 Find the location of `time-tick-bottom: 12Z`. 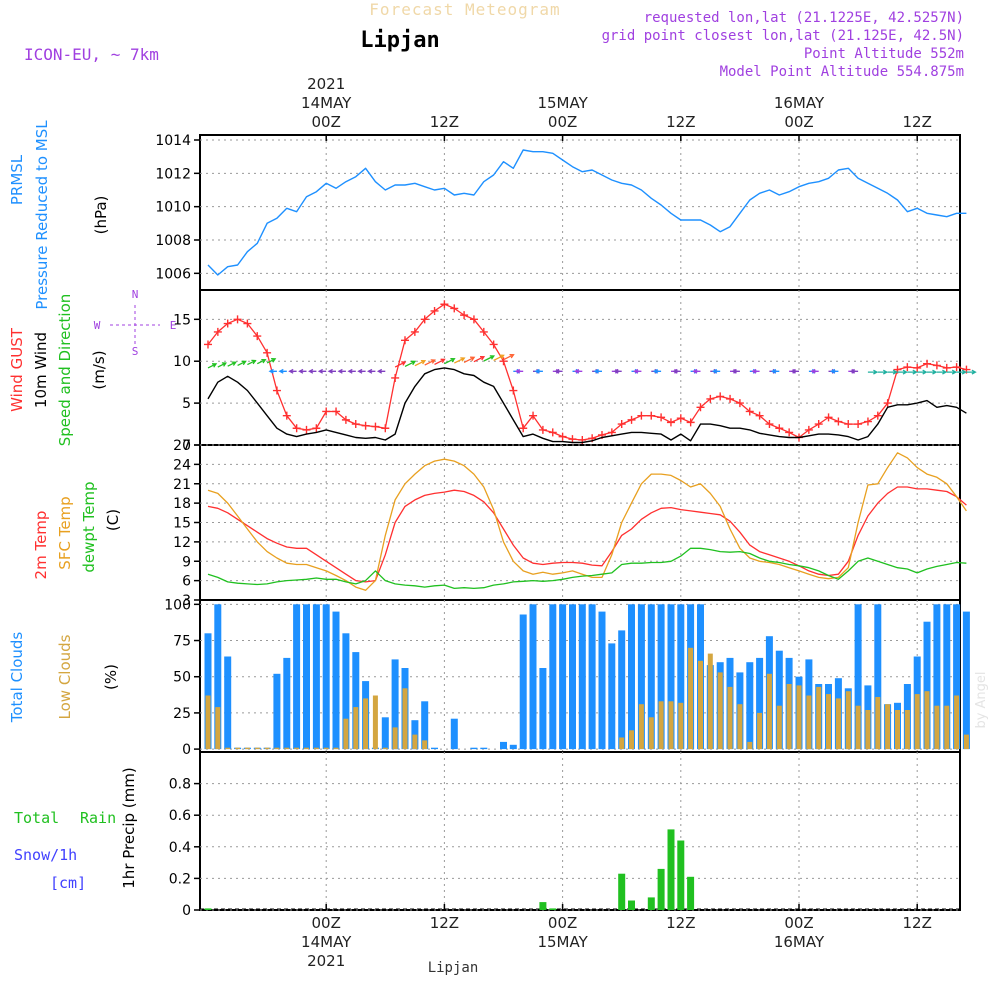

time-tick-bottom: 12Z is located at coordinates (444, 923).